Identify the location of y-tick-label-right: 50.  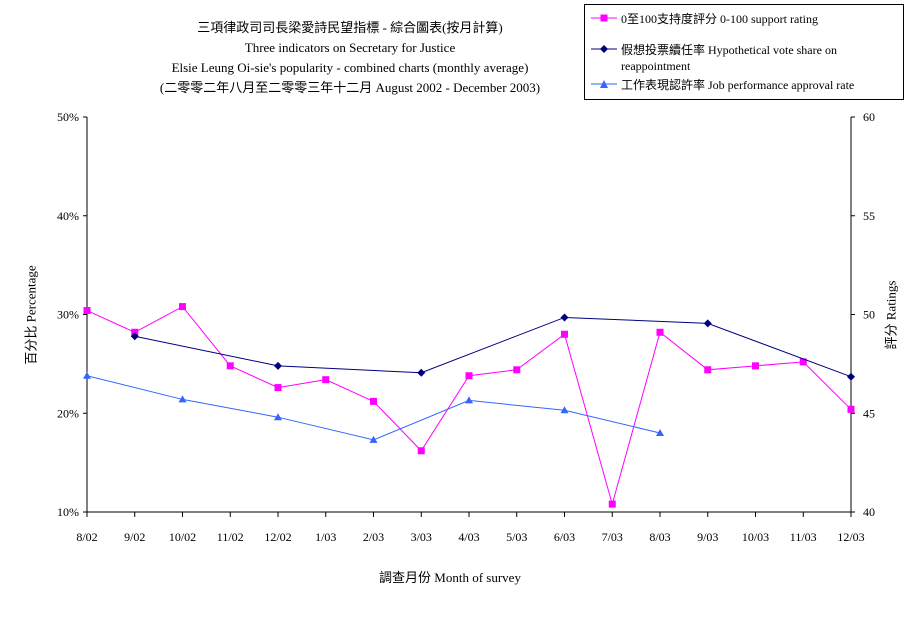
(869, 315).